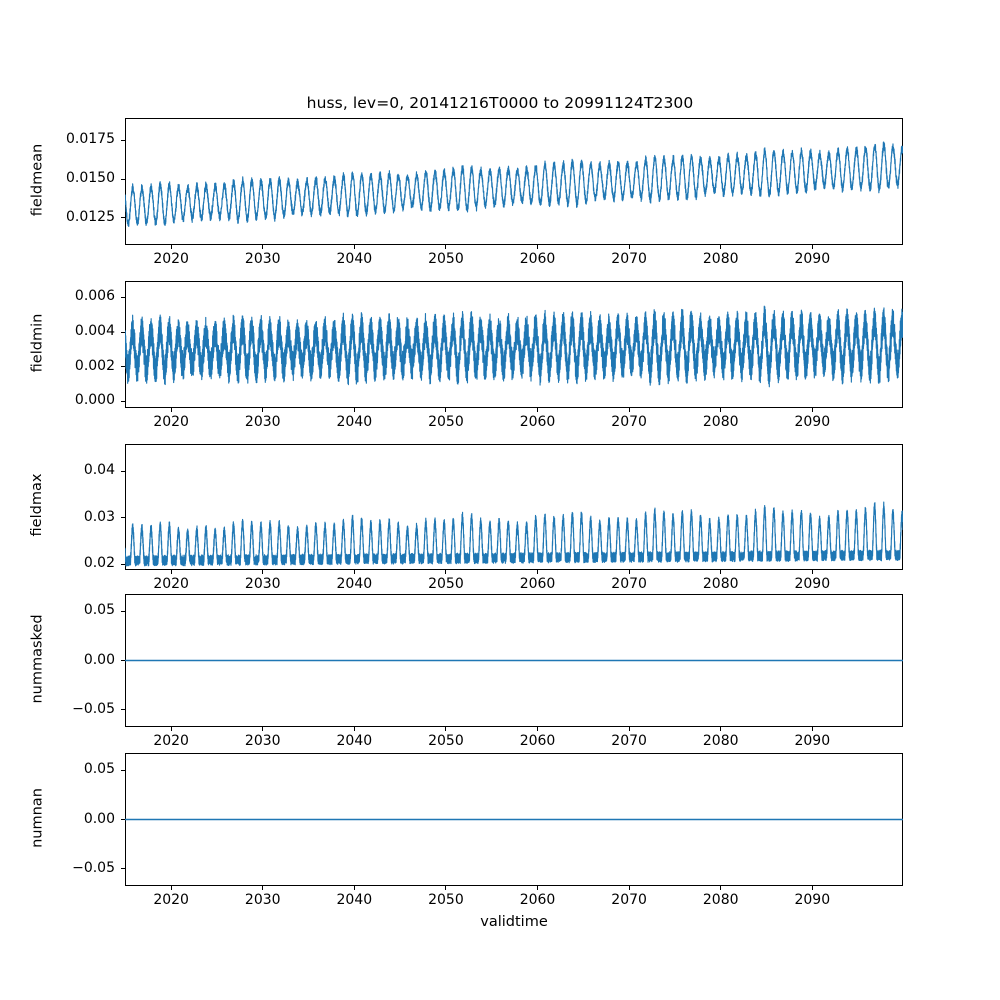 Image resolution: width=1000 pixels, height=1000 pixels. Describe the element at coordinates (99, 470) in the screenshot. I see `y-tick-label: 0.04` at that location.